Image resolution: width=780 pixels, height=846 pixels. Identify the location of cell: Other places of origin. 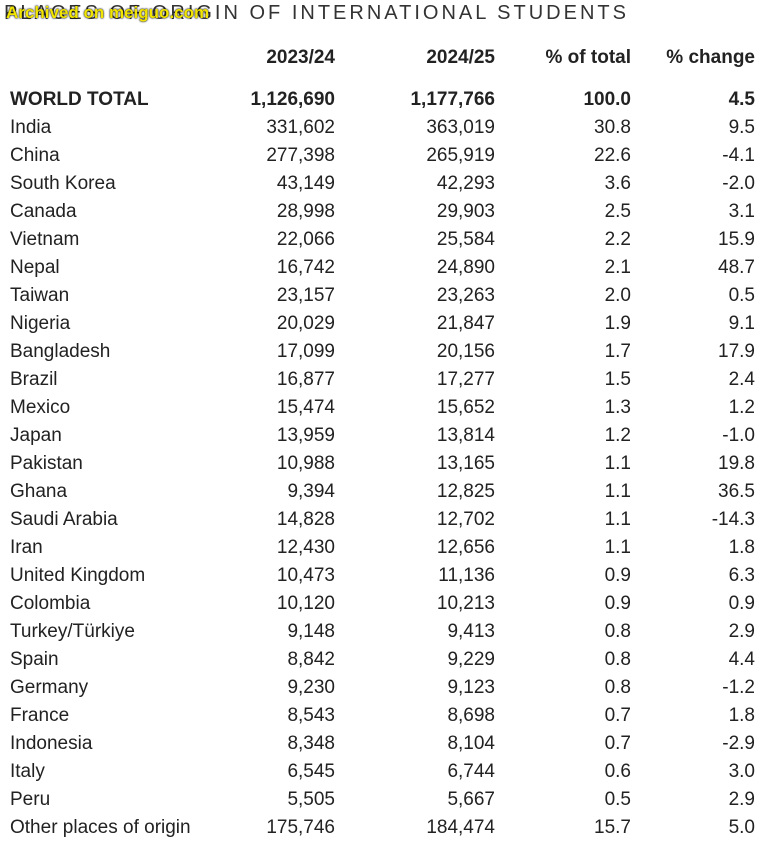
(100, 827).